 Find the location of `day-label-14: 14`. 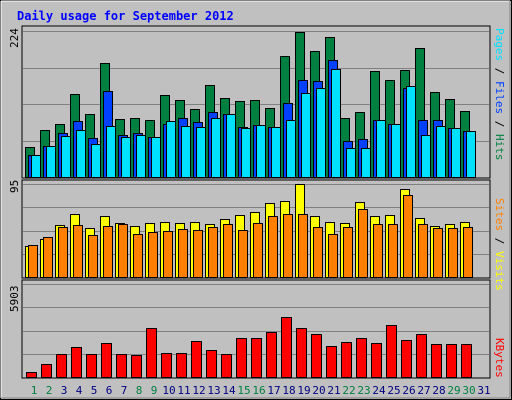

day-label-14: 14 is located at coordinates (229, 390).